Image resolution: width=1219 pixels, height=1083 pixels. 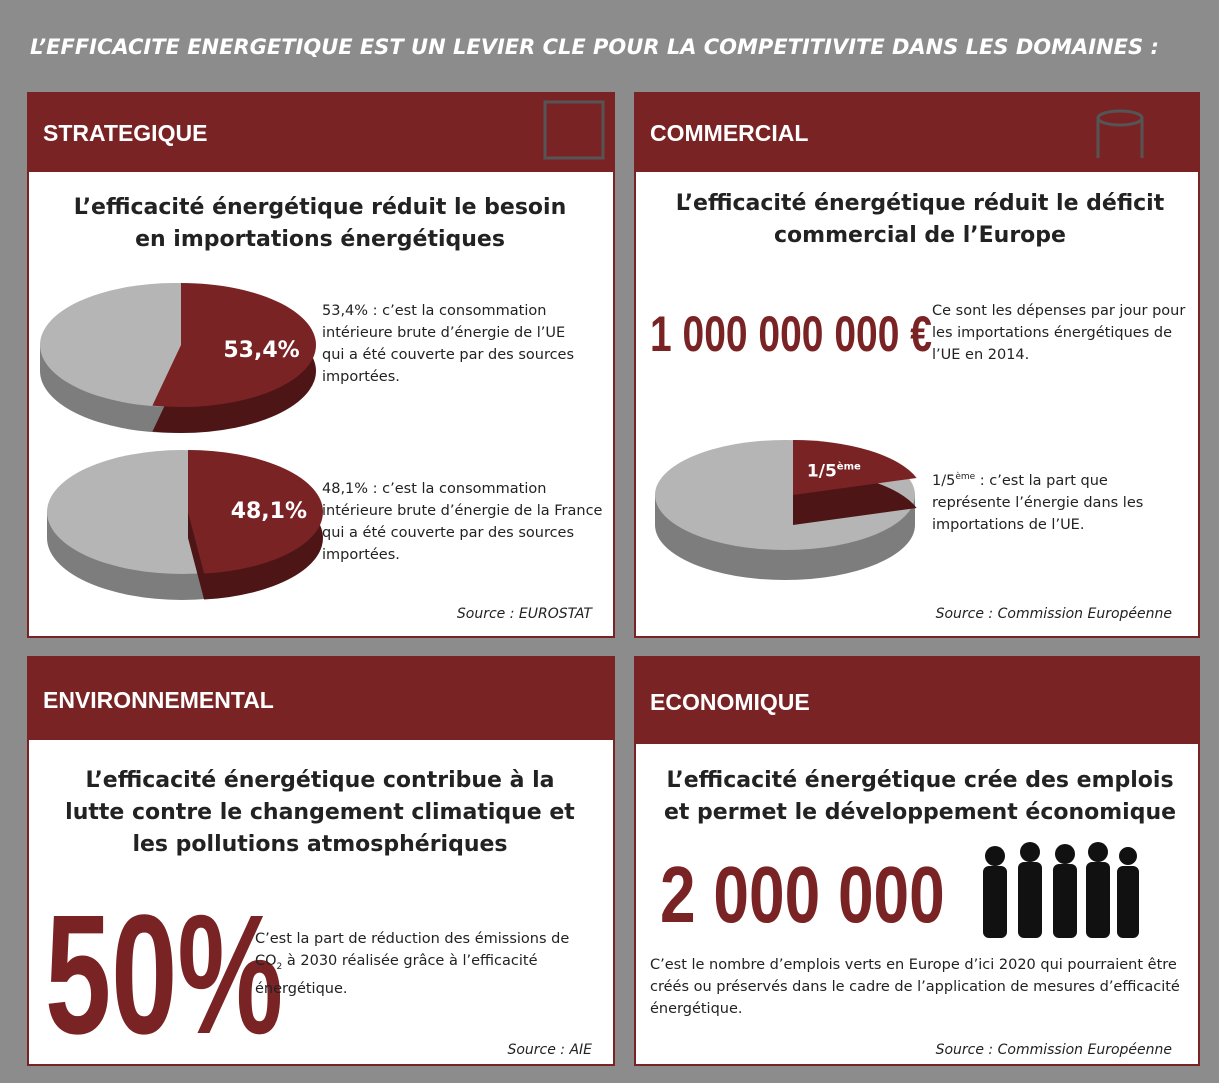 What do you see at coordinates (802, 894) in the screenshot?
I see `big-figure: 2 000 000` at bounding box center [802, 894].